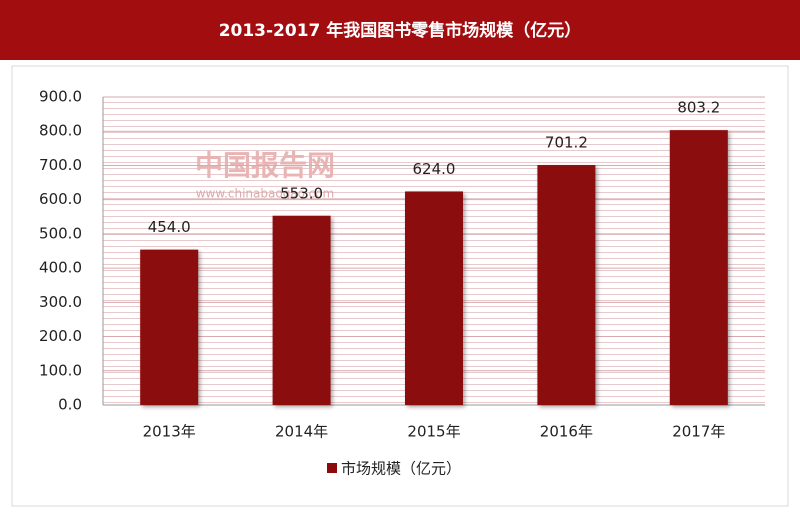 The height and width of the screenshot is (518, 800). Describe the element at coordinates (433, 432) in the screenshot. I see `x-tick-label: 2015年` at that location.